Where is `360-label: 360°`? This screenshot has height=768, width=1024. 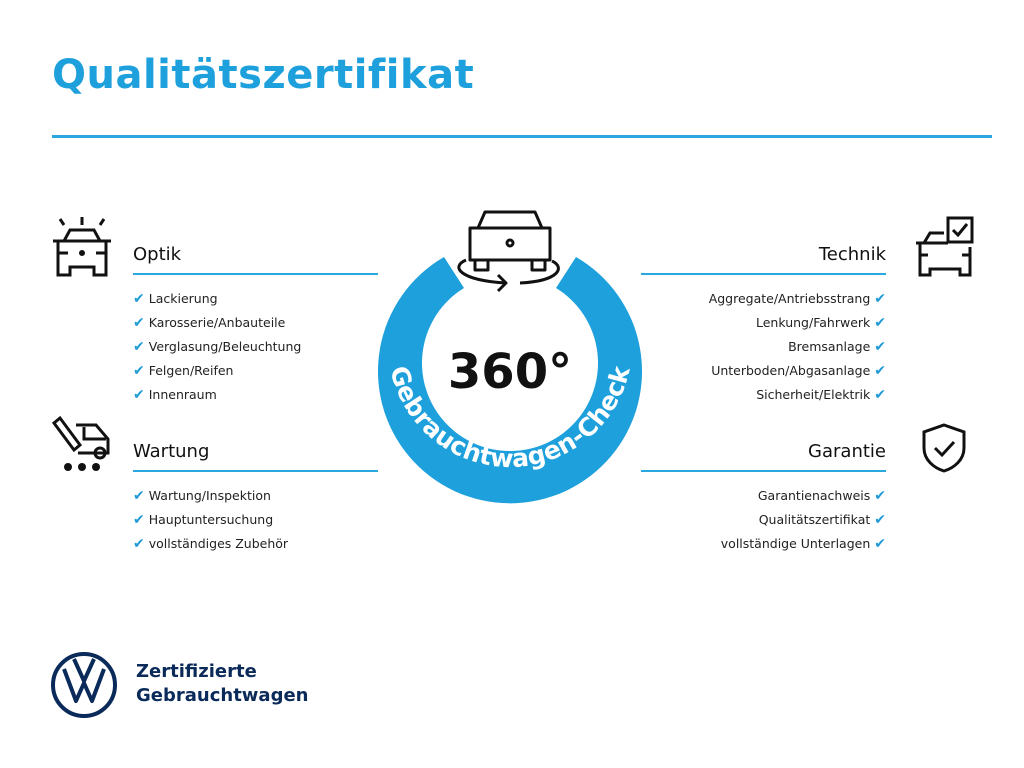 360-label: 360° is located at coordinates (510, 372).